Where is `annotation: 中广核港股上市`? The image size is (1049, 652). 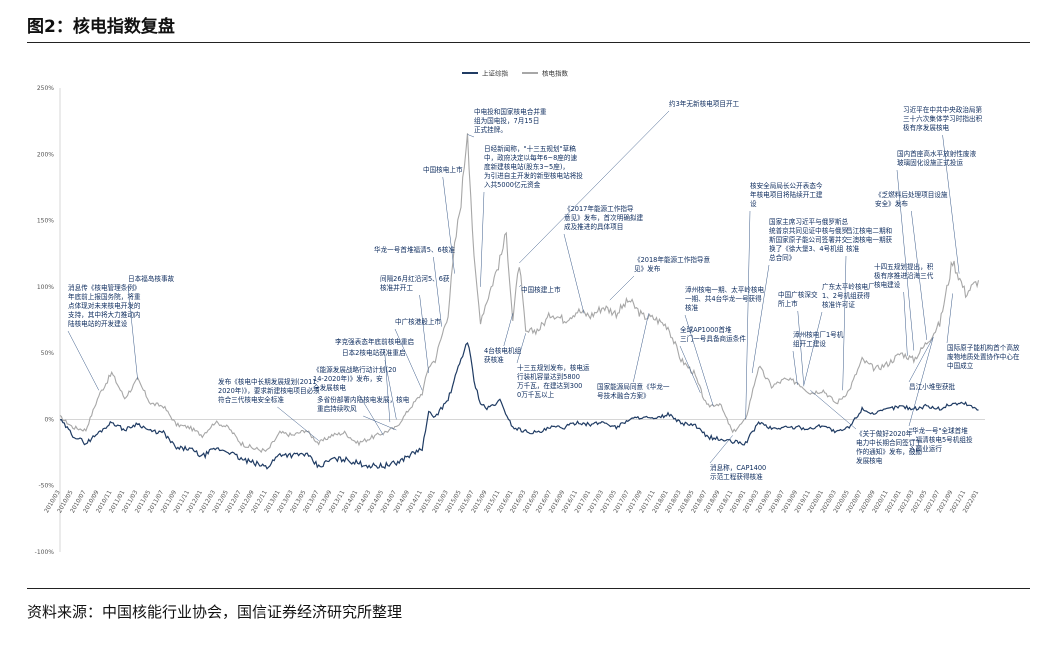 annotation: 中广核港股上市 is located at coordinates (418, 354).